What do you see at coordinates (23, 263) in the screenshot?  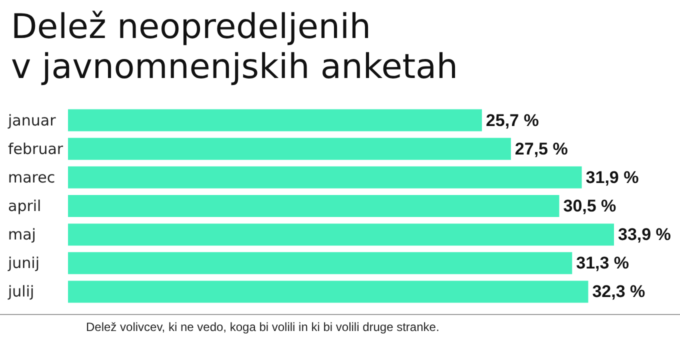 I see `y-tick-label: junij` at bounding box center [23, 263].